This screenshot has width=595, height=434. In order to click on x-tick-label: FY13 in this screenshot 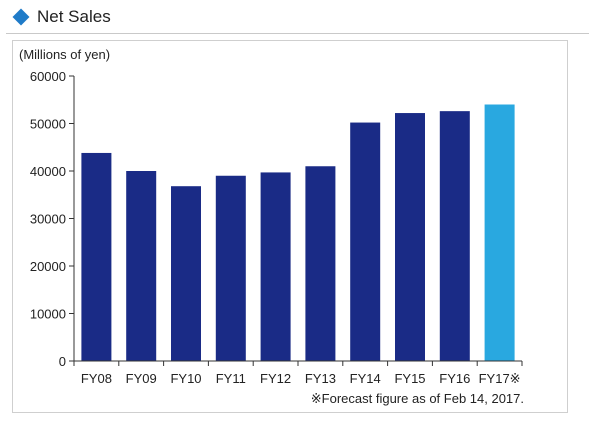, I will do `click(320, 378)`.